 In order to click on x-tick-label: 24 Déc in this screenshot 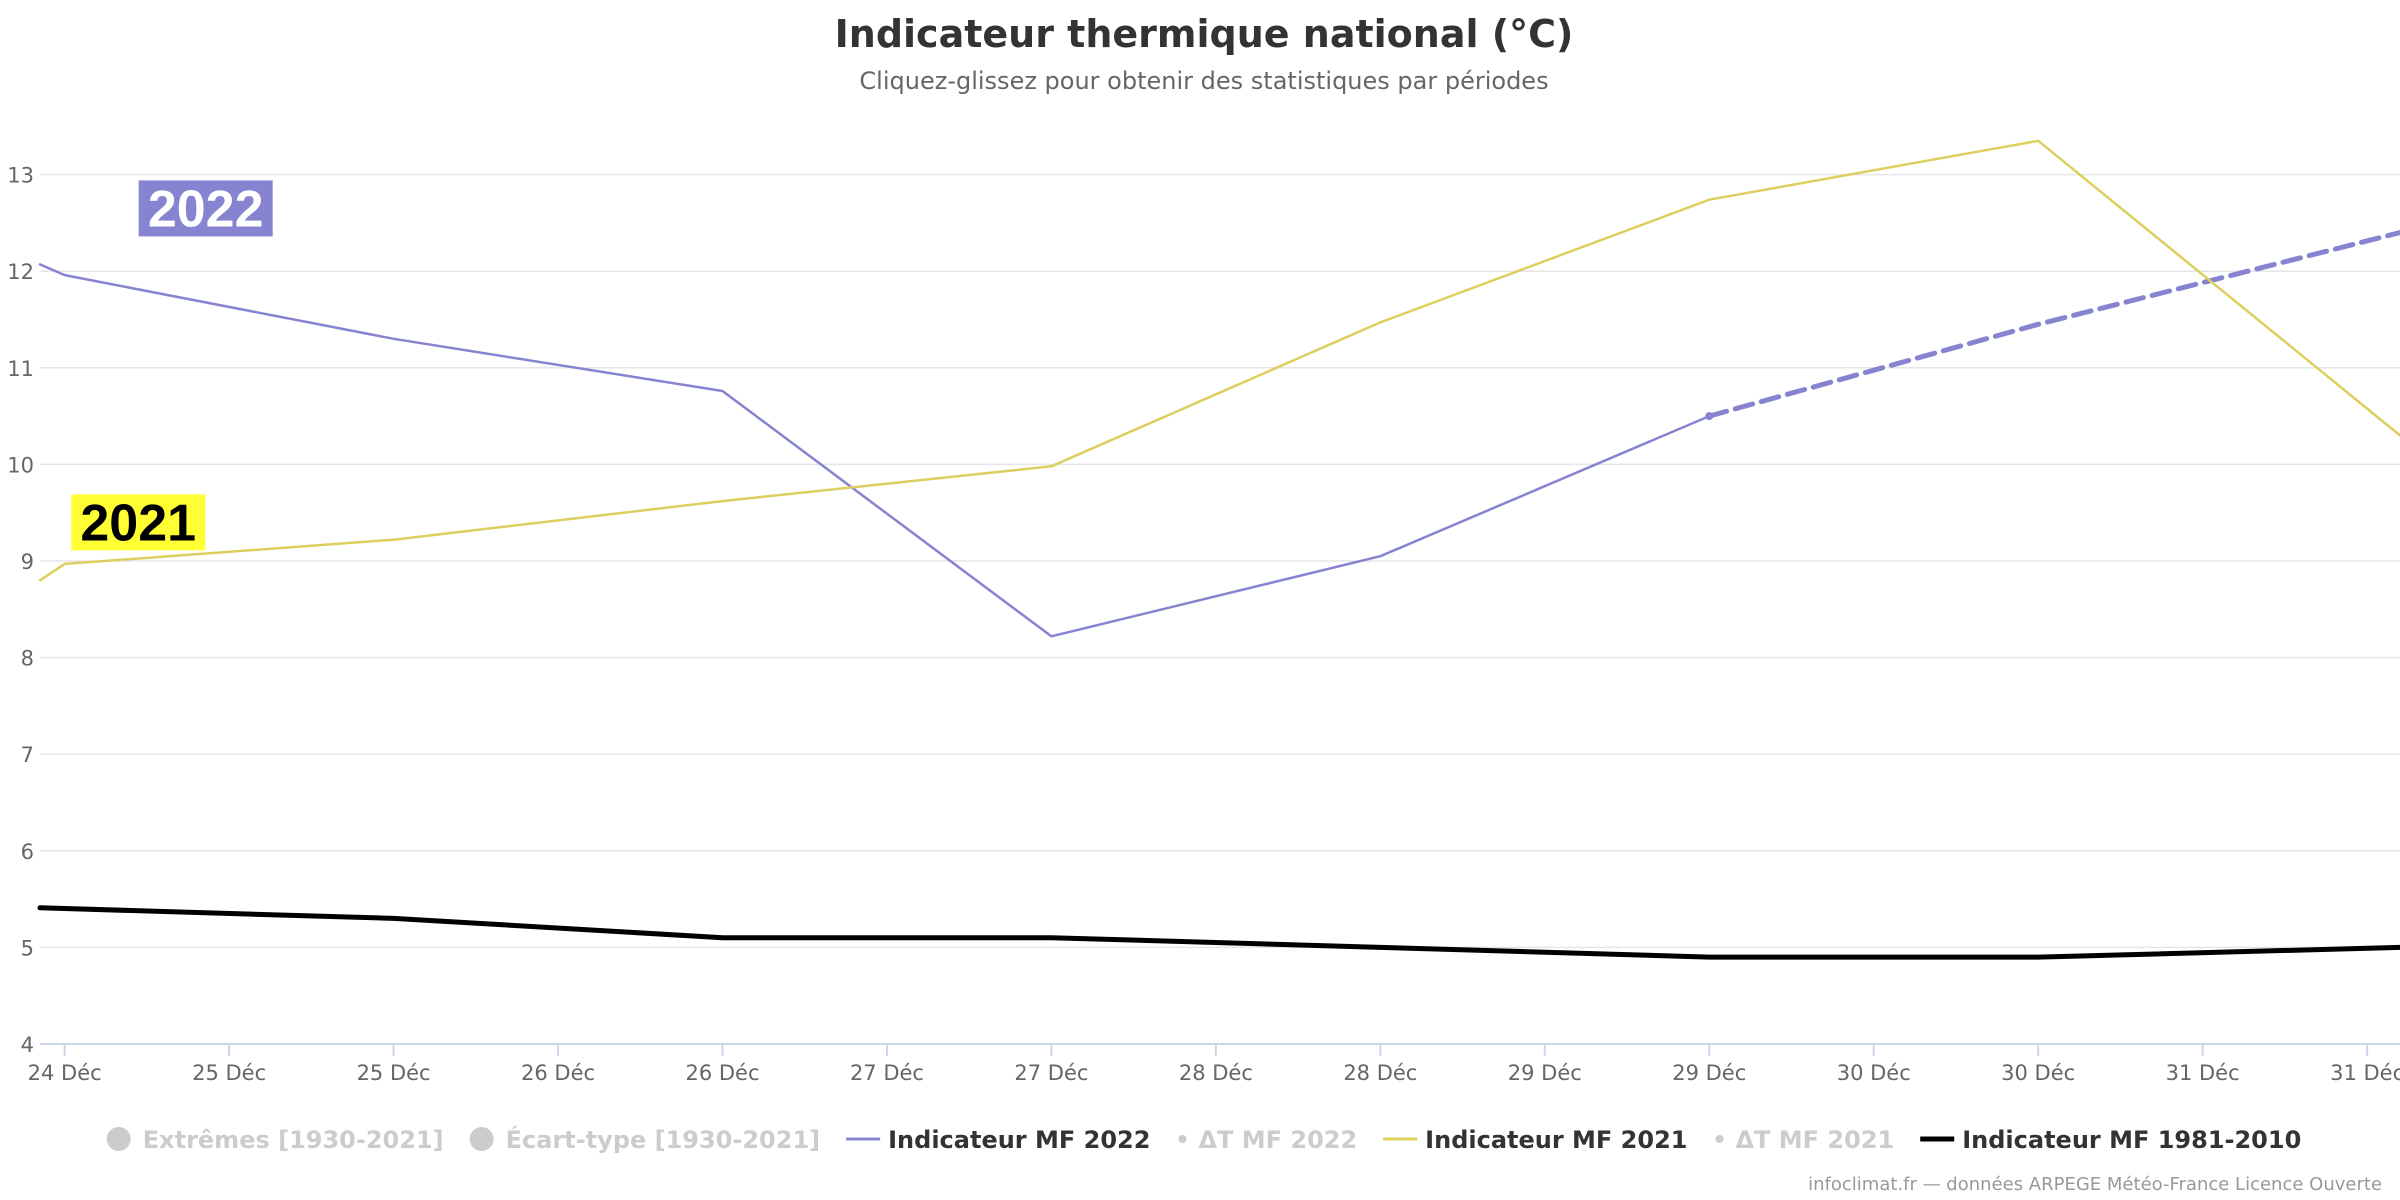, I will do `click(65, 1073)`.